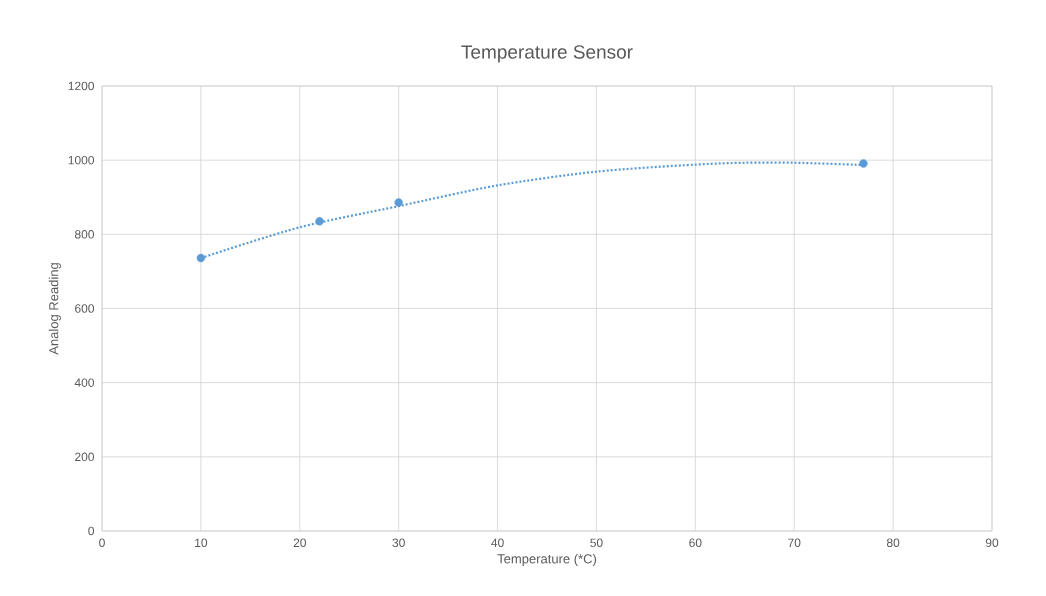  I want to click on y-tick-label: 800, so click(84, 234).